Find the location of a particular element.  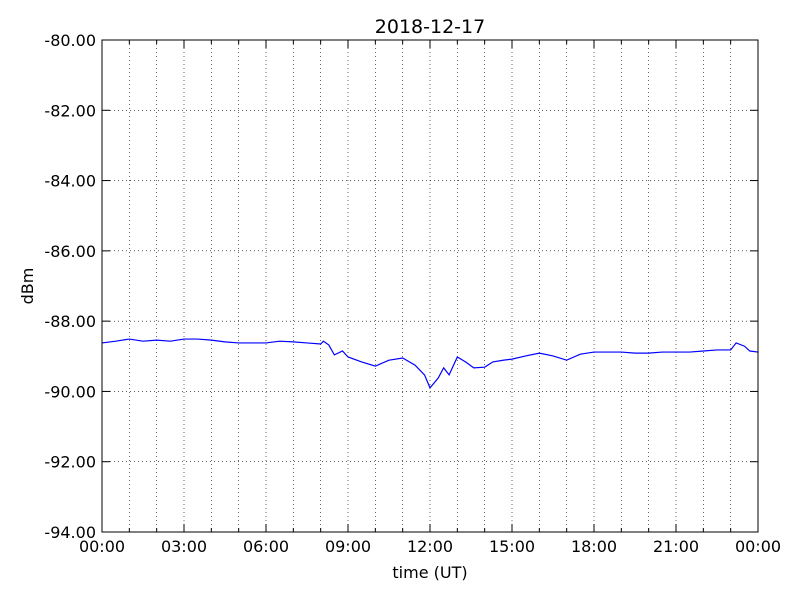

y-tick-label: -88.00 is located at coordinates (70, 321).